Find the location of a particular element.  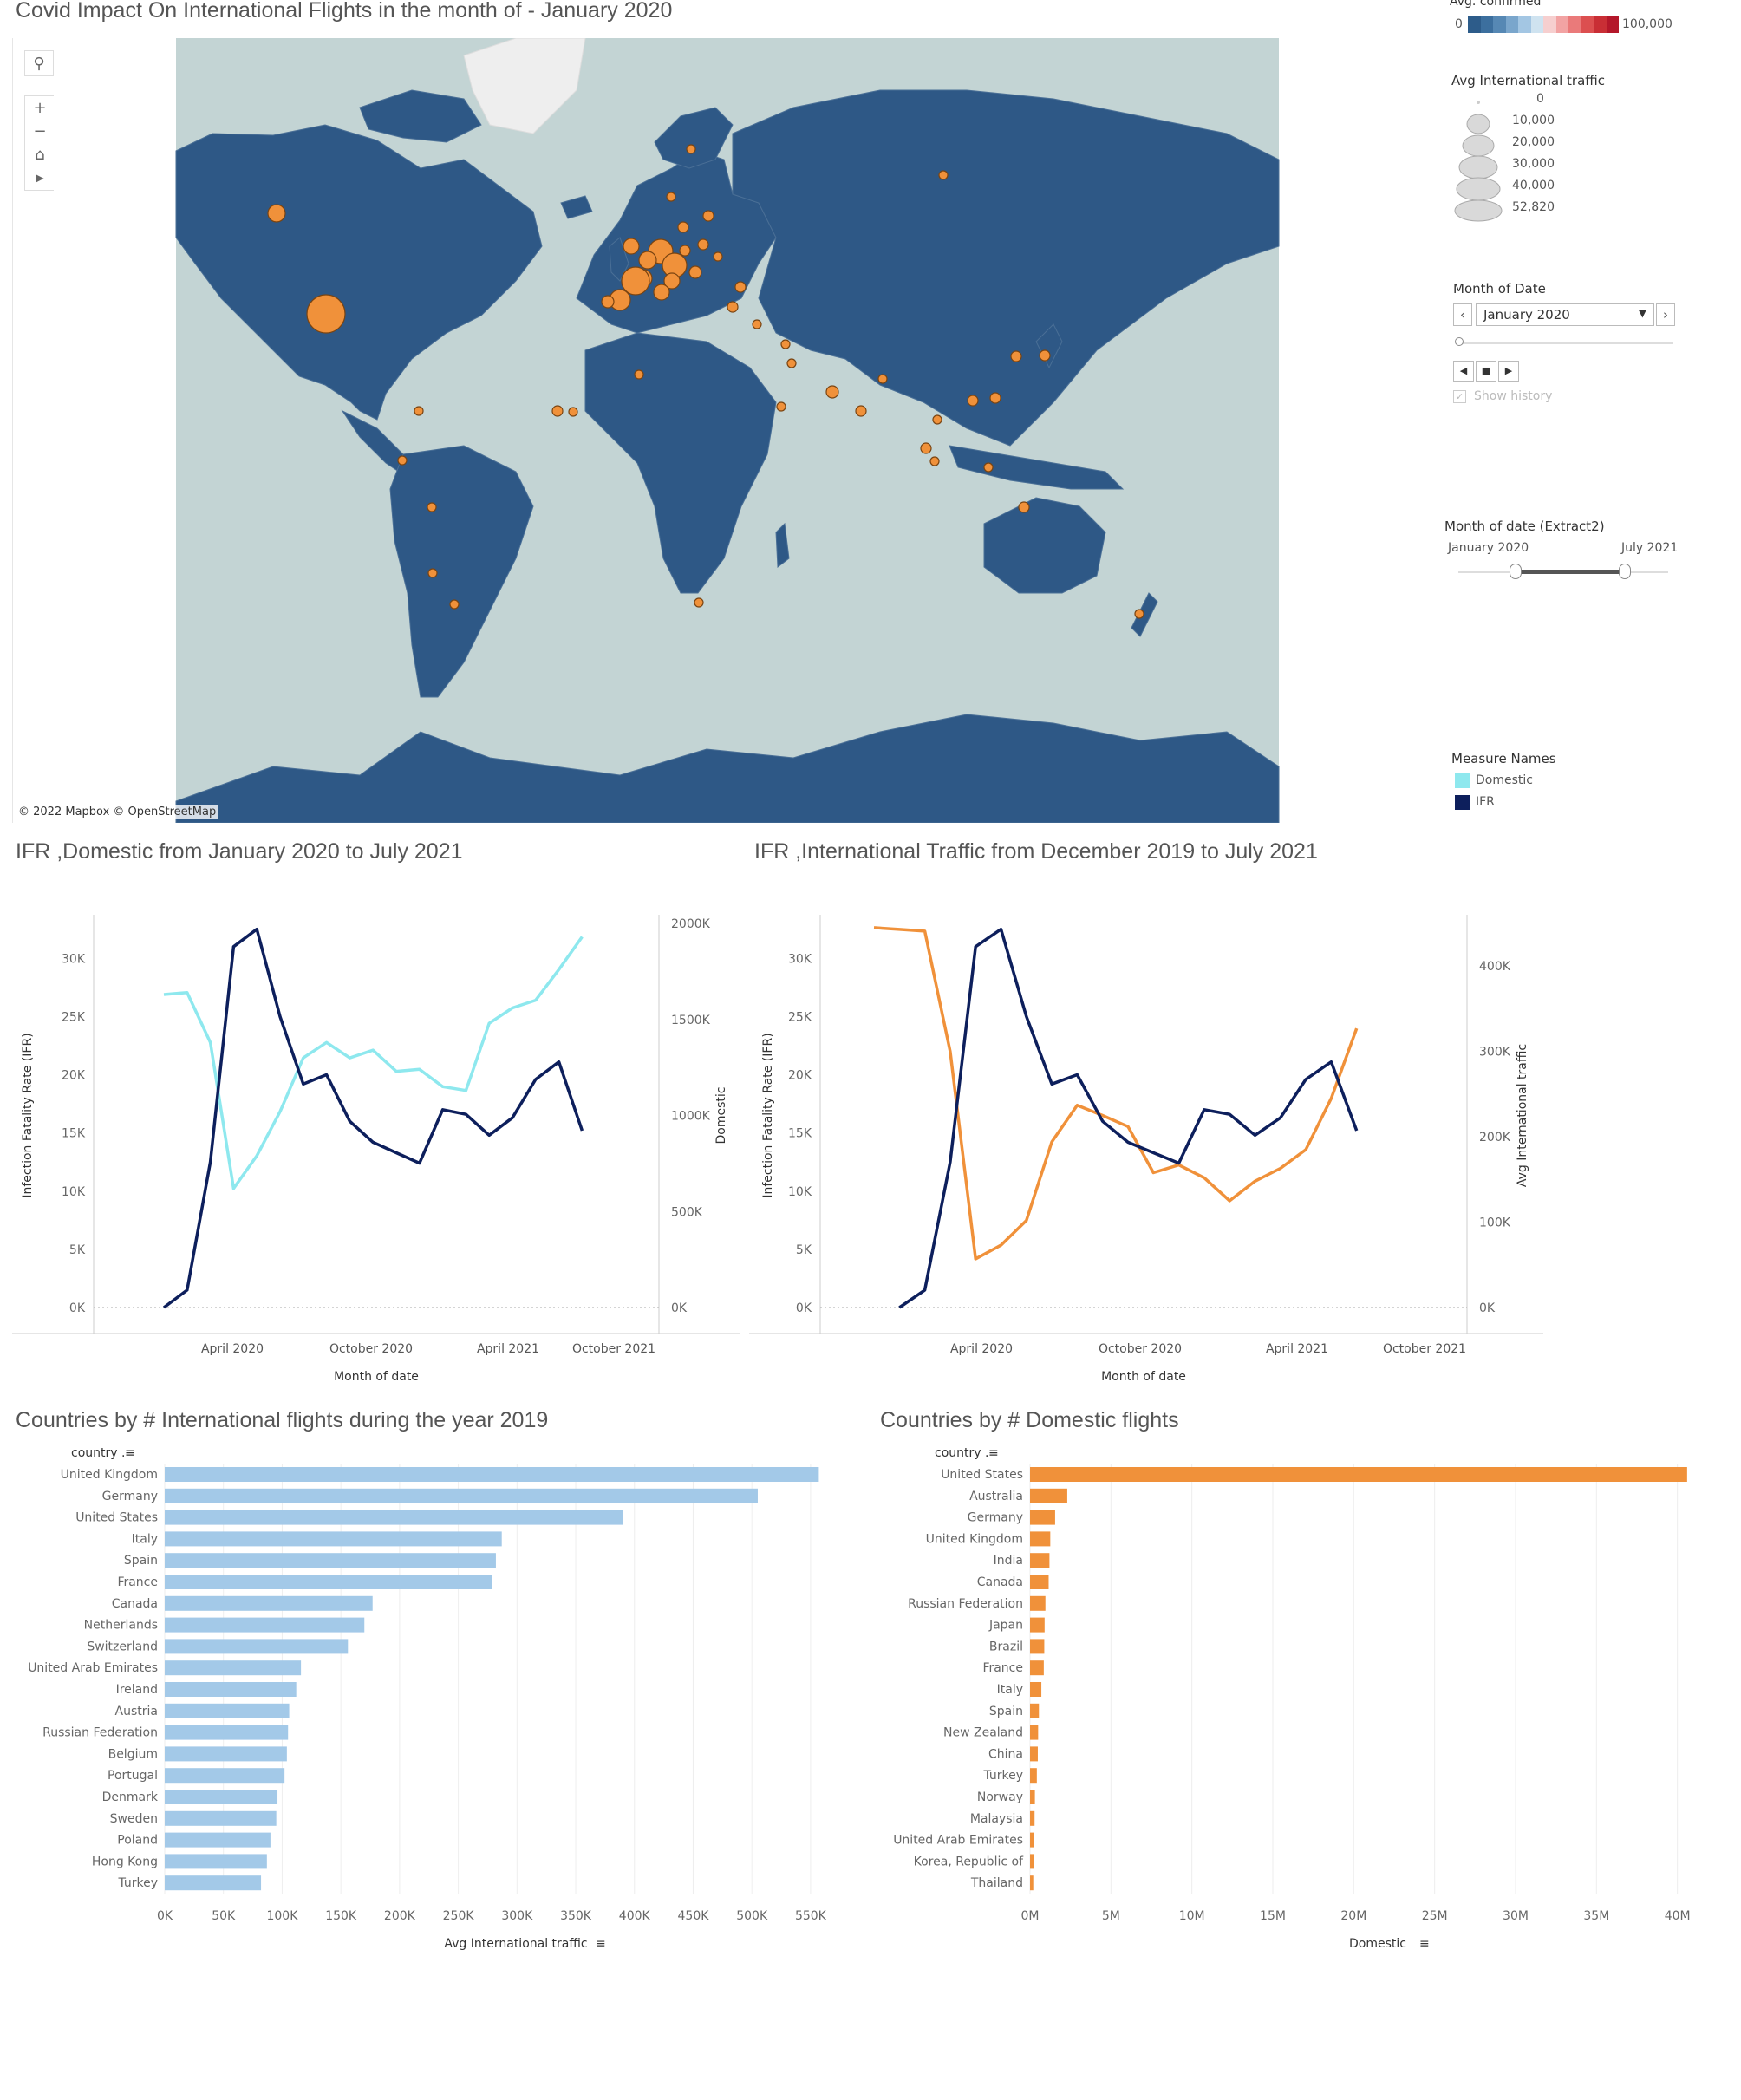

play-icon: ▶ is located at coordinates (40, 178).